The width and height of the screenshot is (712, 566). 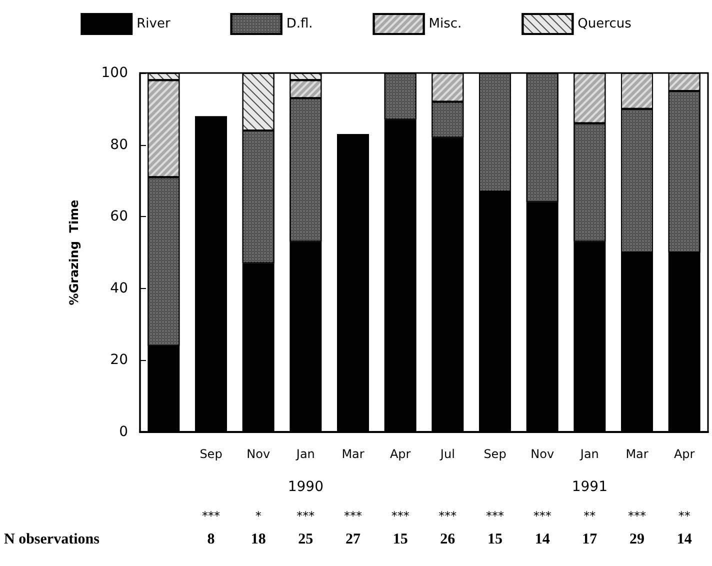 I want to click on y-tick-label: 100, so click(x=114, y=73).